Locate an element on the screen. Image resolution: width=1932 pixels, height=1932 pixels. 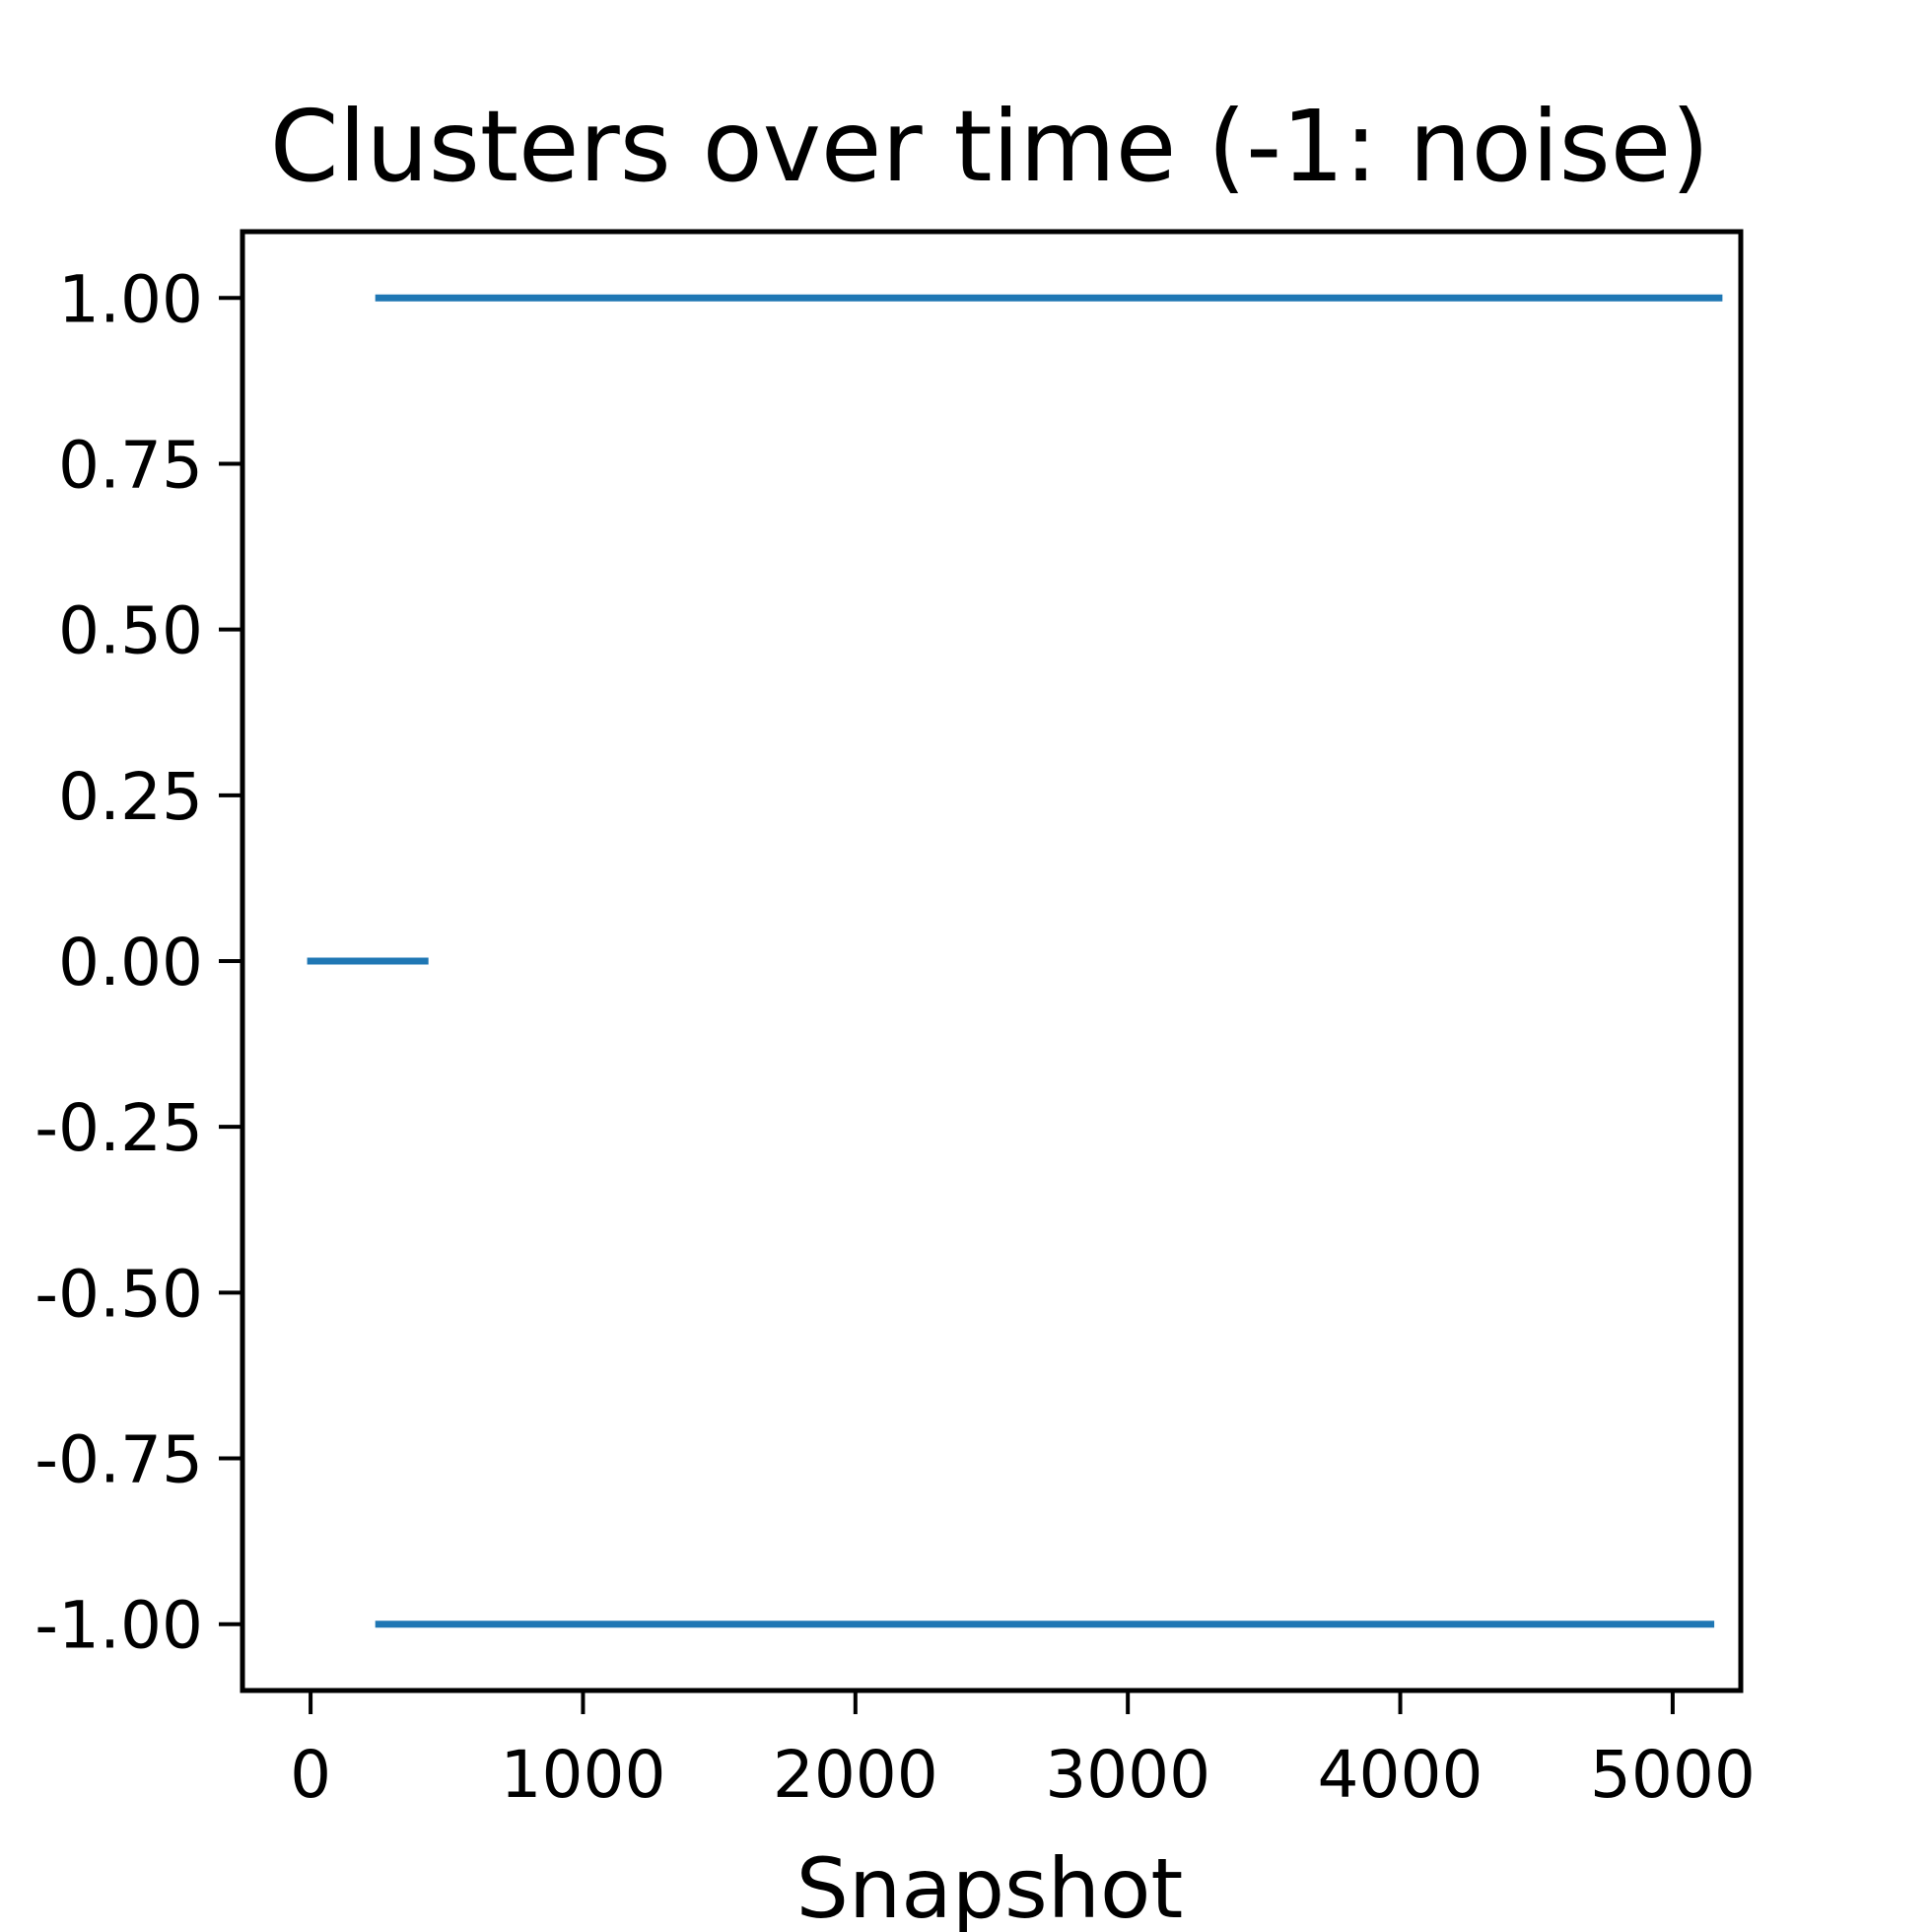
x-axis-ticks: 0 1000 2000 3000 4000 5000 is located at coordinates (1023, 1751).